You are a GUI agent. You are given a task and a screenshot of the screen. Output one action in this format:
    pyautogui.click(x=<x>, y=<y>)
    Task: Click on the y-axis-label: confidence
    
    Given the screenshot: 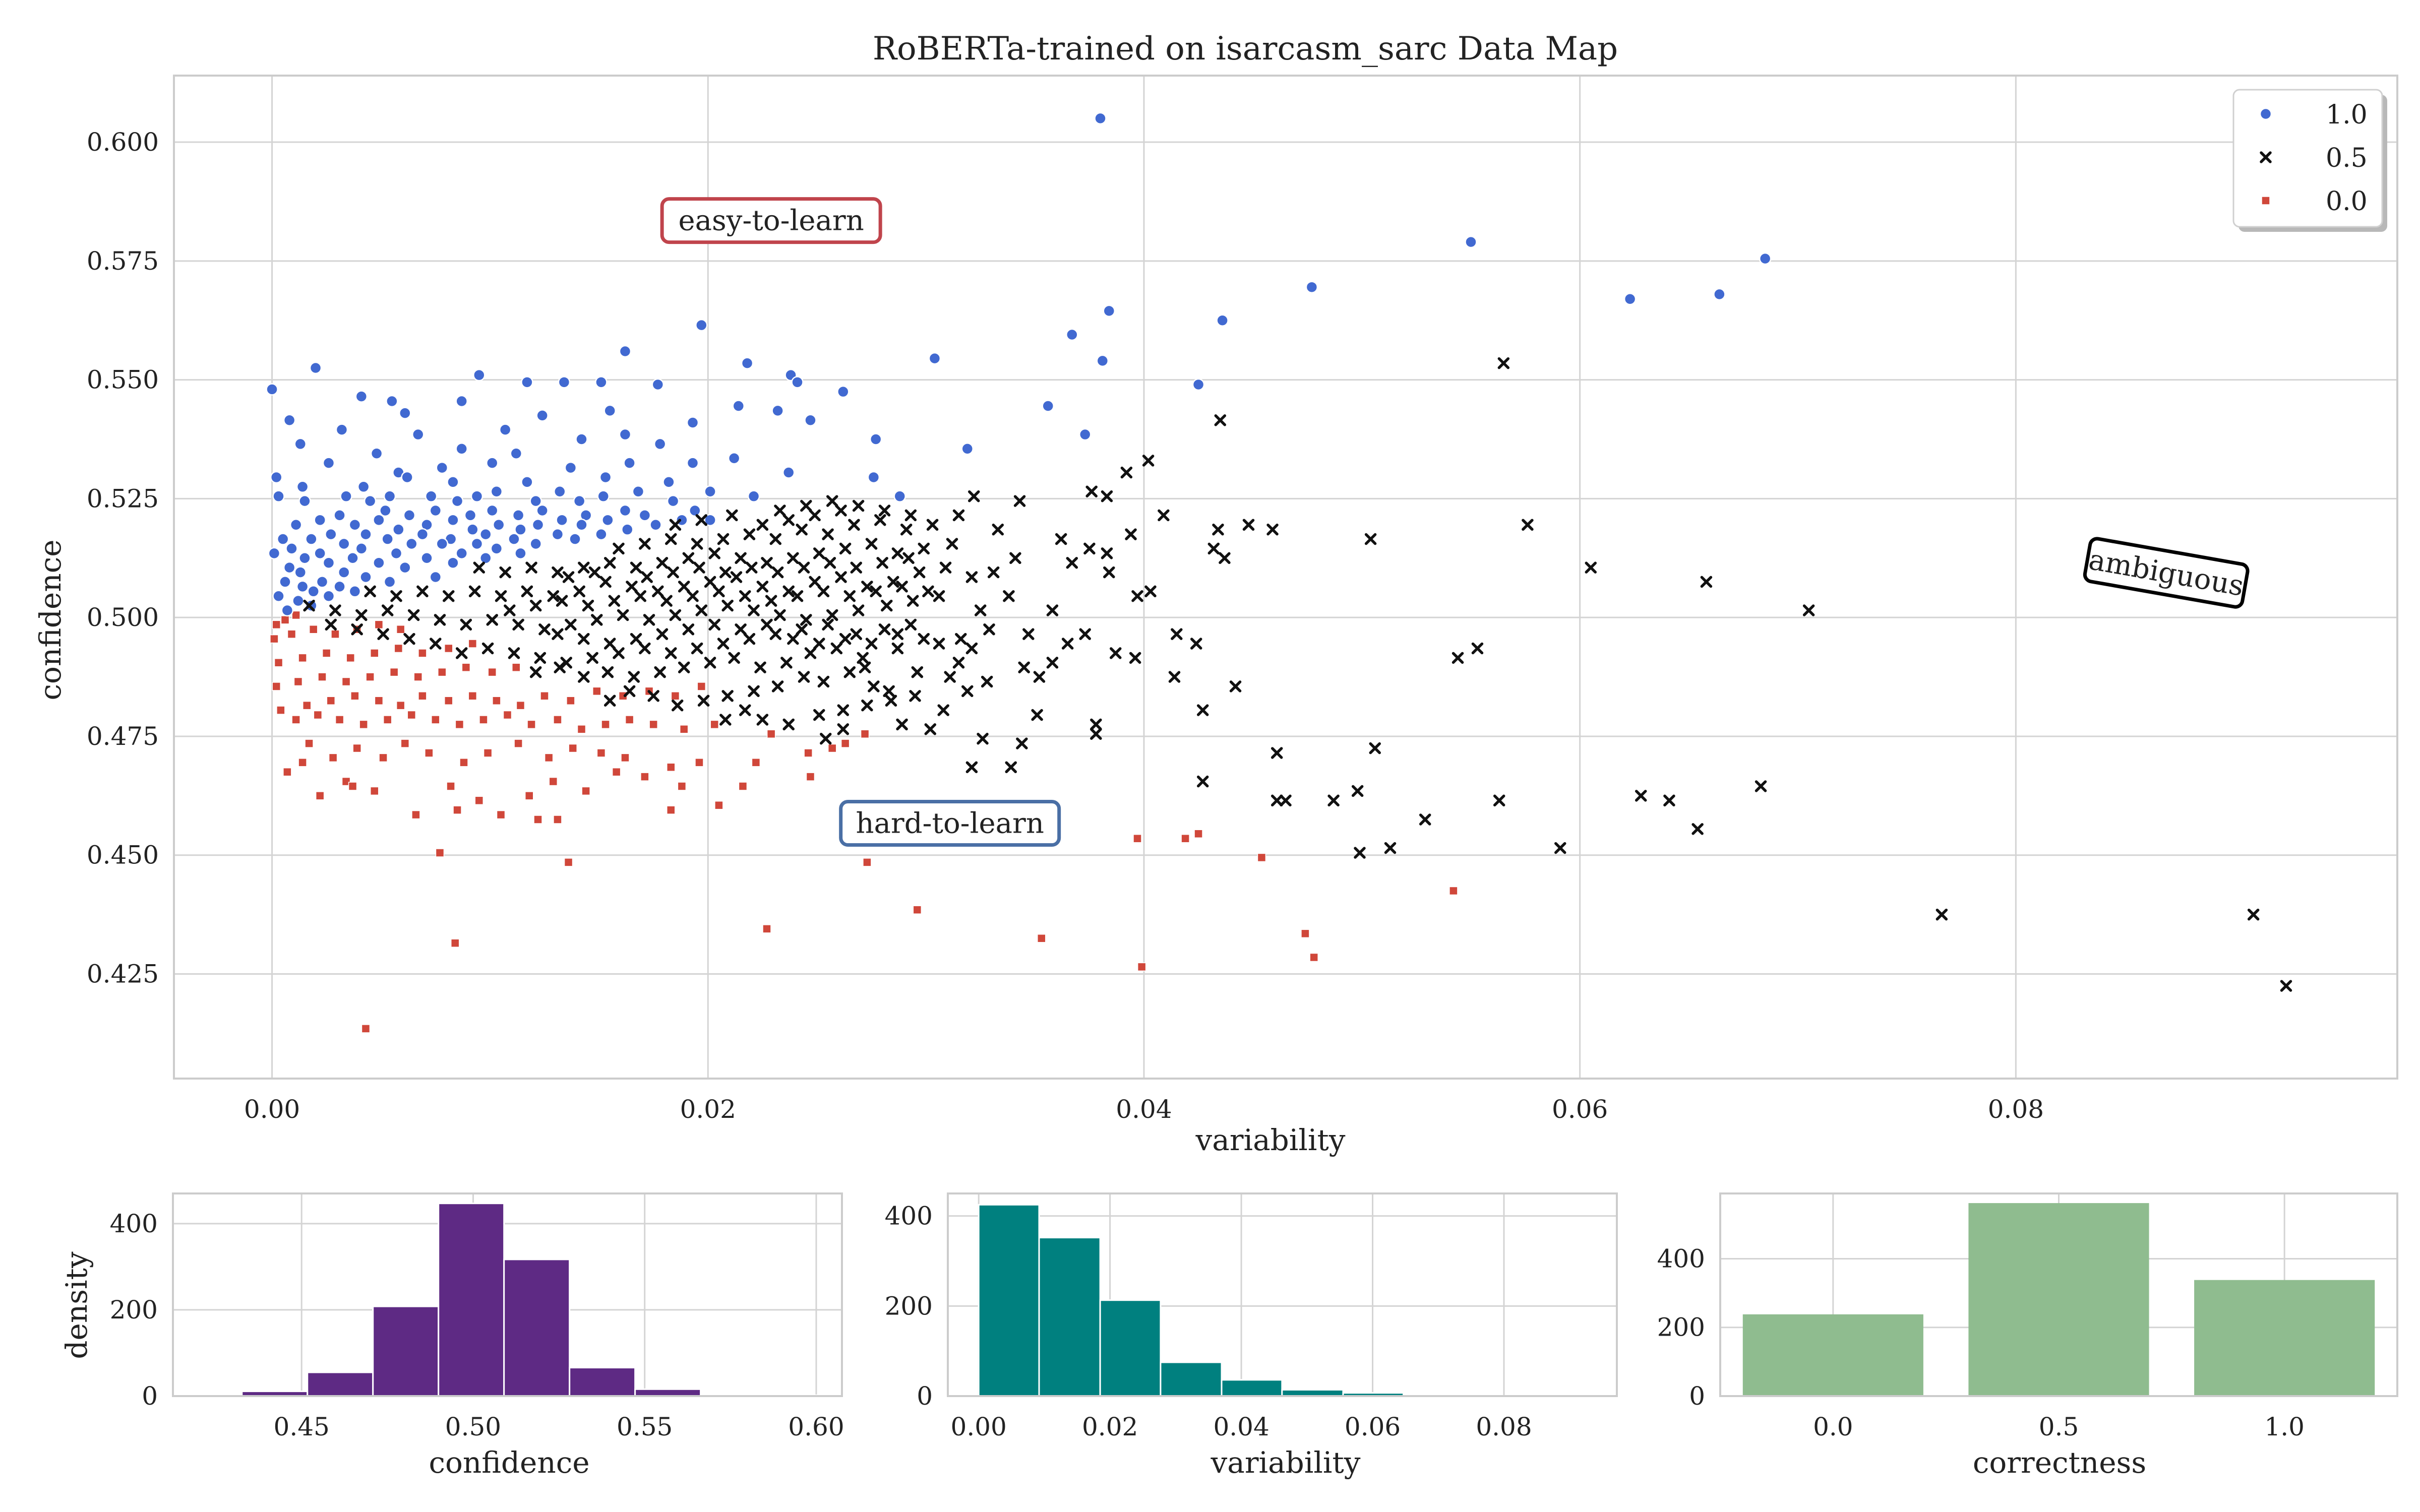 What is the action you would take?
    pyautogui.click(x=50, y=619)
    